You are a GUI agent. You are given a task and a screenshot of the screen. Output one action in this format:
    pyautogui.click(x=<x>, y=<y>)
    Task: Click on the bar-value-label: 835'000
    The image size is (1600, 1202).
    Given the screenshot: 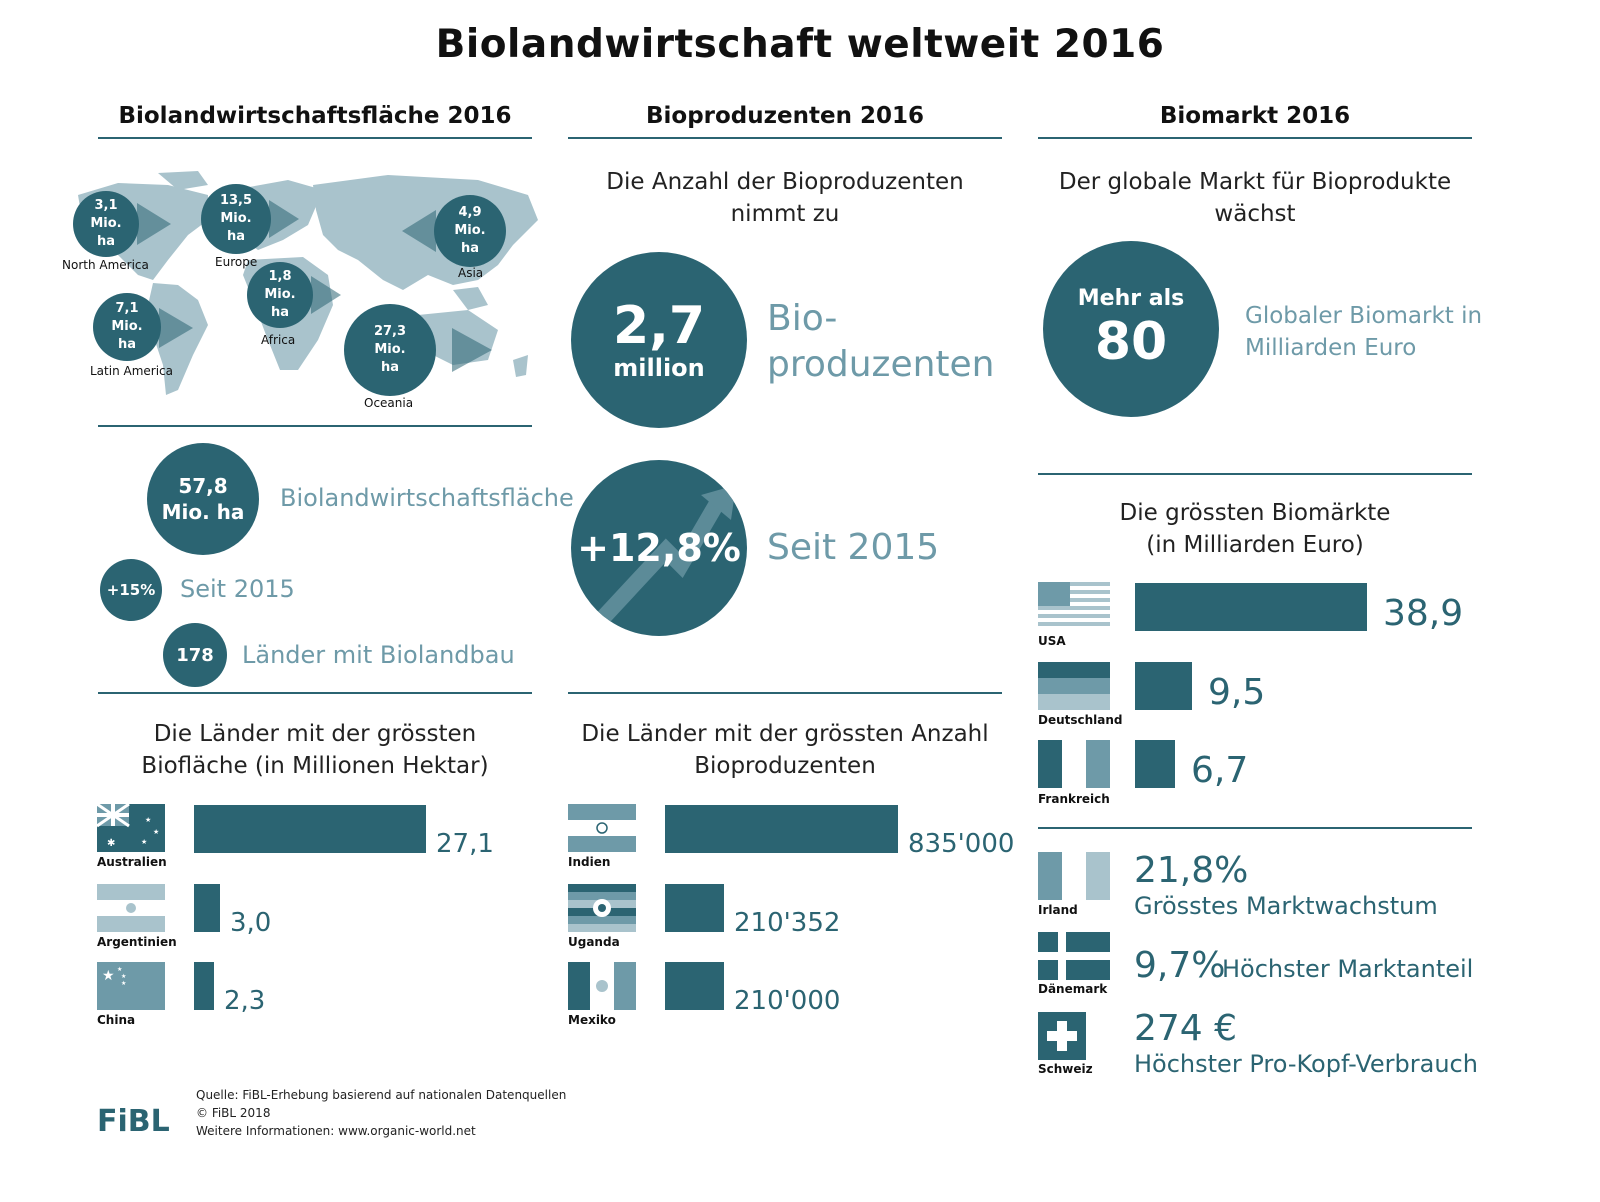 What is the action you would take?
    pyautogui.click(x=961, y=844)
    